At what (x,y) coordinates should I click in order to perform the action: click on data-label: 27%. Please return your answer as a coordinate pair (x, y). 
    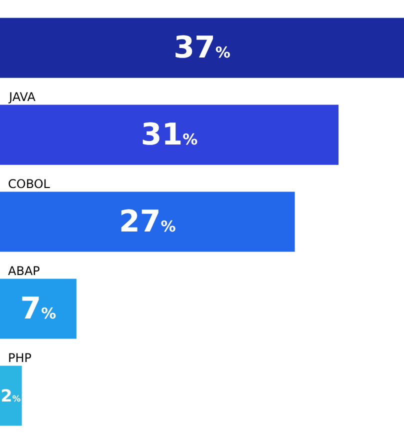
    Looking at the image, I should click on (147, 222).